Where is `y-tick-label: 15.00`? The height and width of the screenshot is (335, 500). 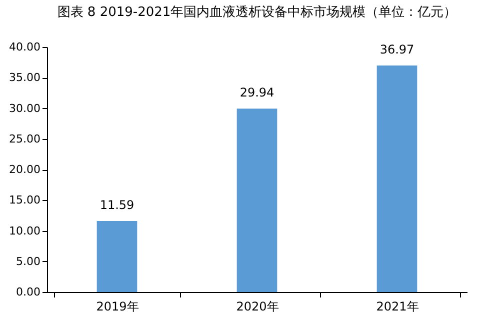
y-tick-label: 15.00 is located at coordinates (24, 200).